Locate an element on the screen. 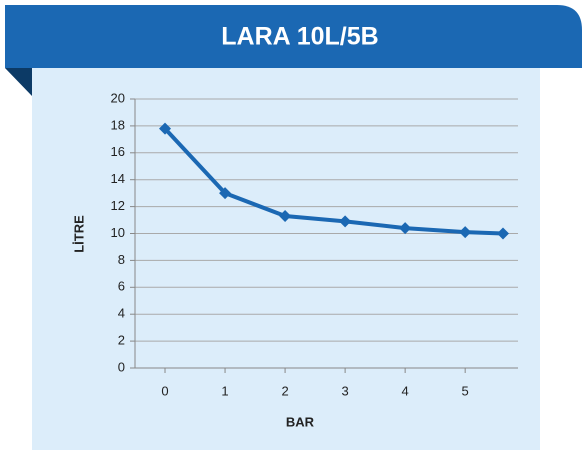 This screenshot has width=582, height=450. y-tick-label: 20 is located at coordinates (118, 97).